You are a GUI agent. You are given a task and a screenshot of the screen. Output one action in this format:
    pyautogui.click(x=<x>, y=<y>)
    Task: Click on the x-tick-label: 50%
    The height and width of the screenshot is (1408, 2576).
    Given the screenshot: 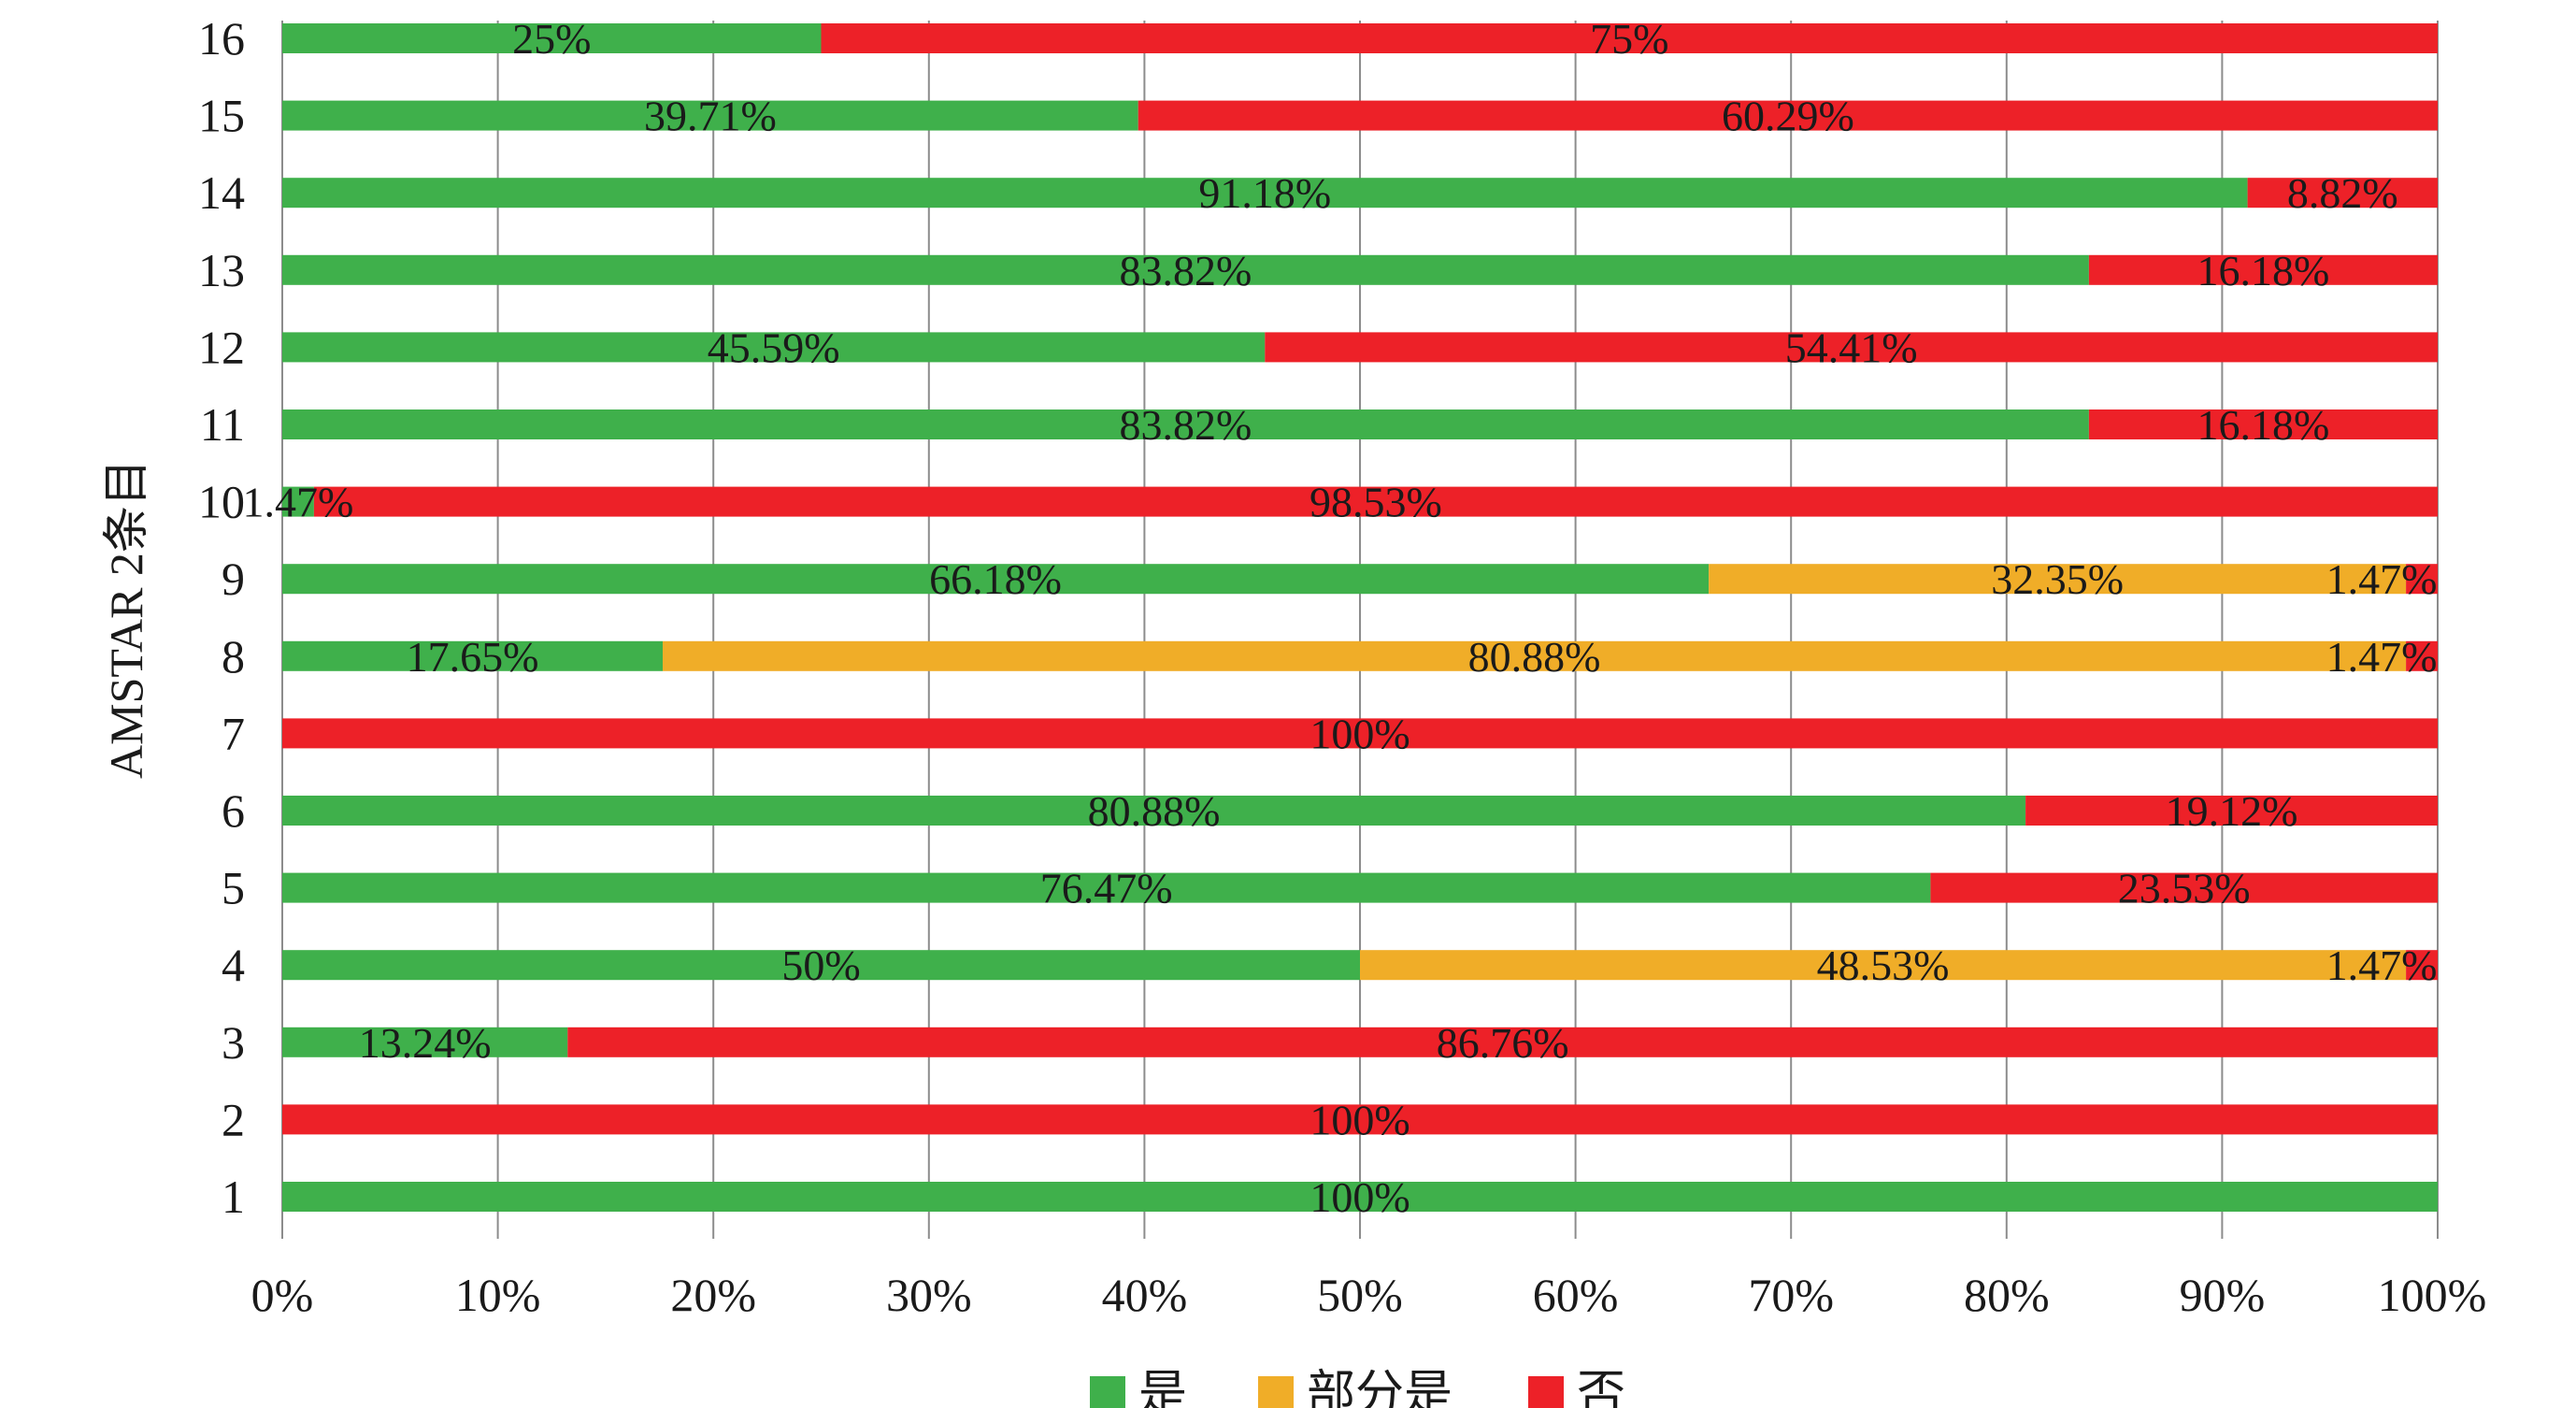 What is the action you would take?
    pyautogui.click(x=1360, y=1295)
    